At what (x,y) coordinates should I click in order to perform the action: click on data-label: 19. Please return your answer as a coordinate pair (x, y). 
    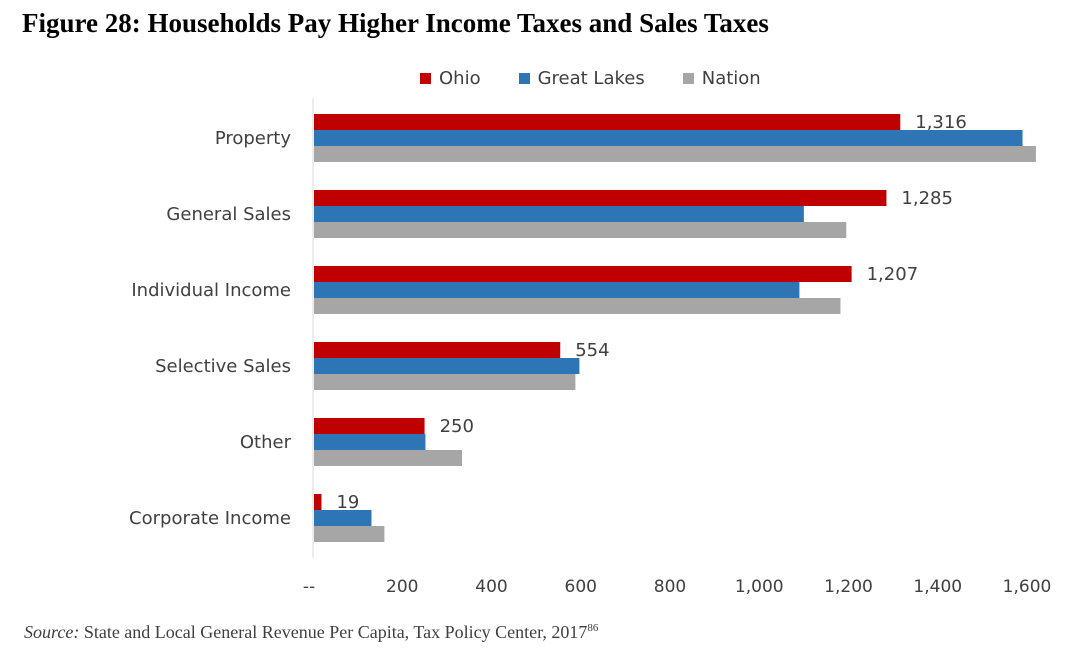
    Looking at the image, I should click on (347, 502).